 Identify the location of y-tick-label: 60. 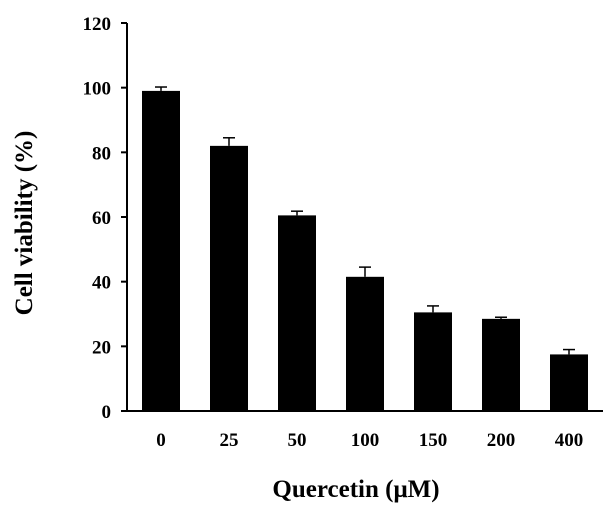
(101, 218).